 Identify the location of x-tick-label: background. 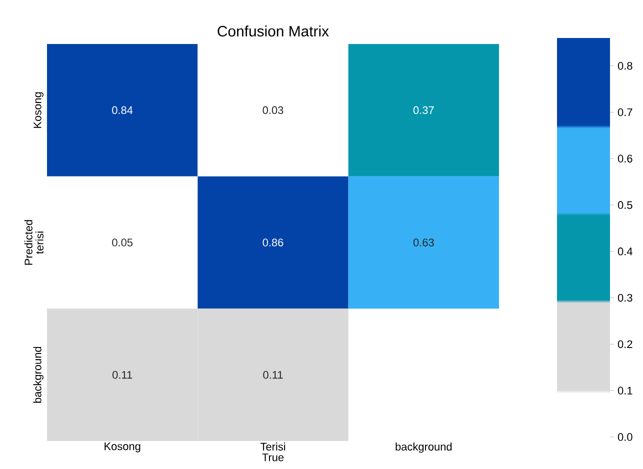
(424, 447).